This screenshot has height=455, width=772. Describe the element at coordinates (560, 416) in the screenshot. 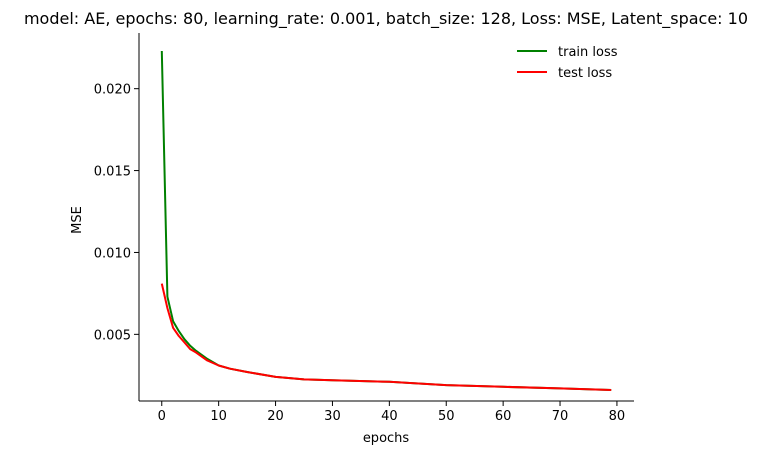

I see `x-tick-label: 70` at that location.